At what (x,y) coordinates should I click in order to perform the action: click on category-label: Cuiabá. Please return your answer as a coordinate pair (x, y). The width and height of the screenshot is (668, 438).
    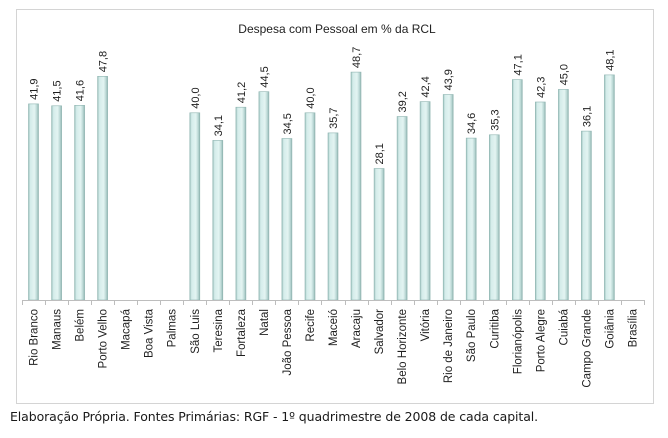
    Looking at the image, I should click on (564, 326).